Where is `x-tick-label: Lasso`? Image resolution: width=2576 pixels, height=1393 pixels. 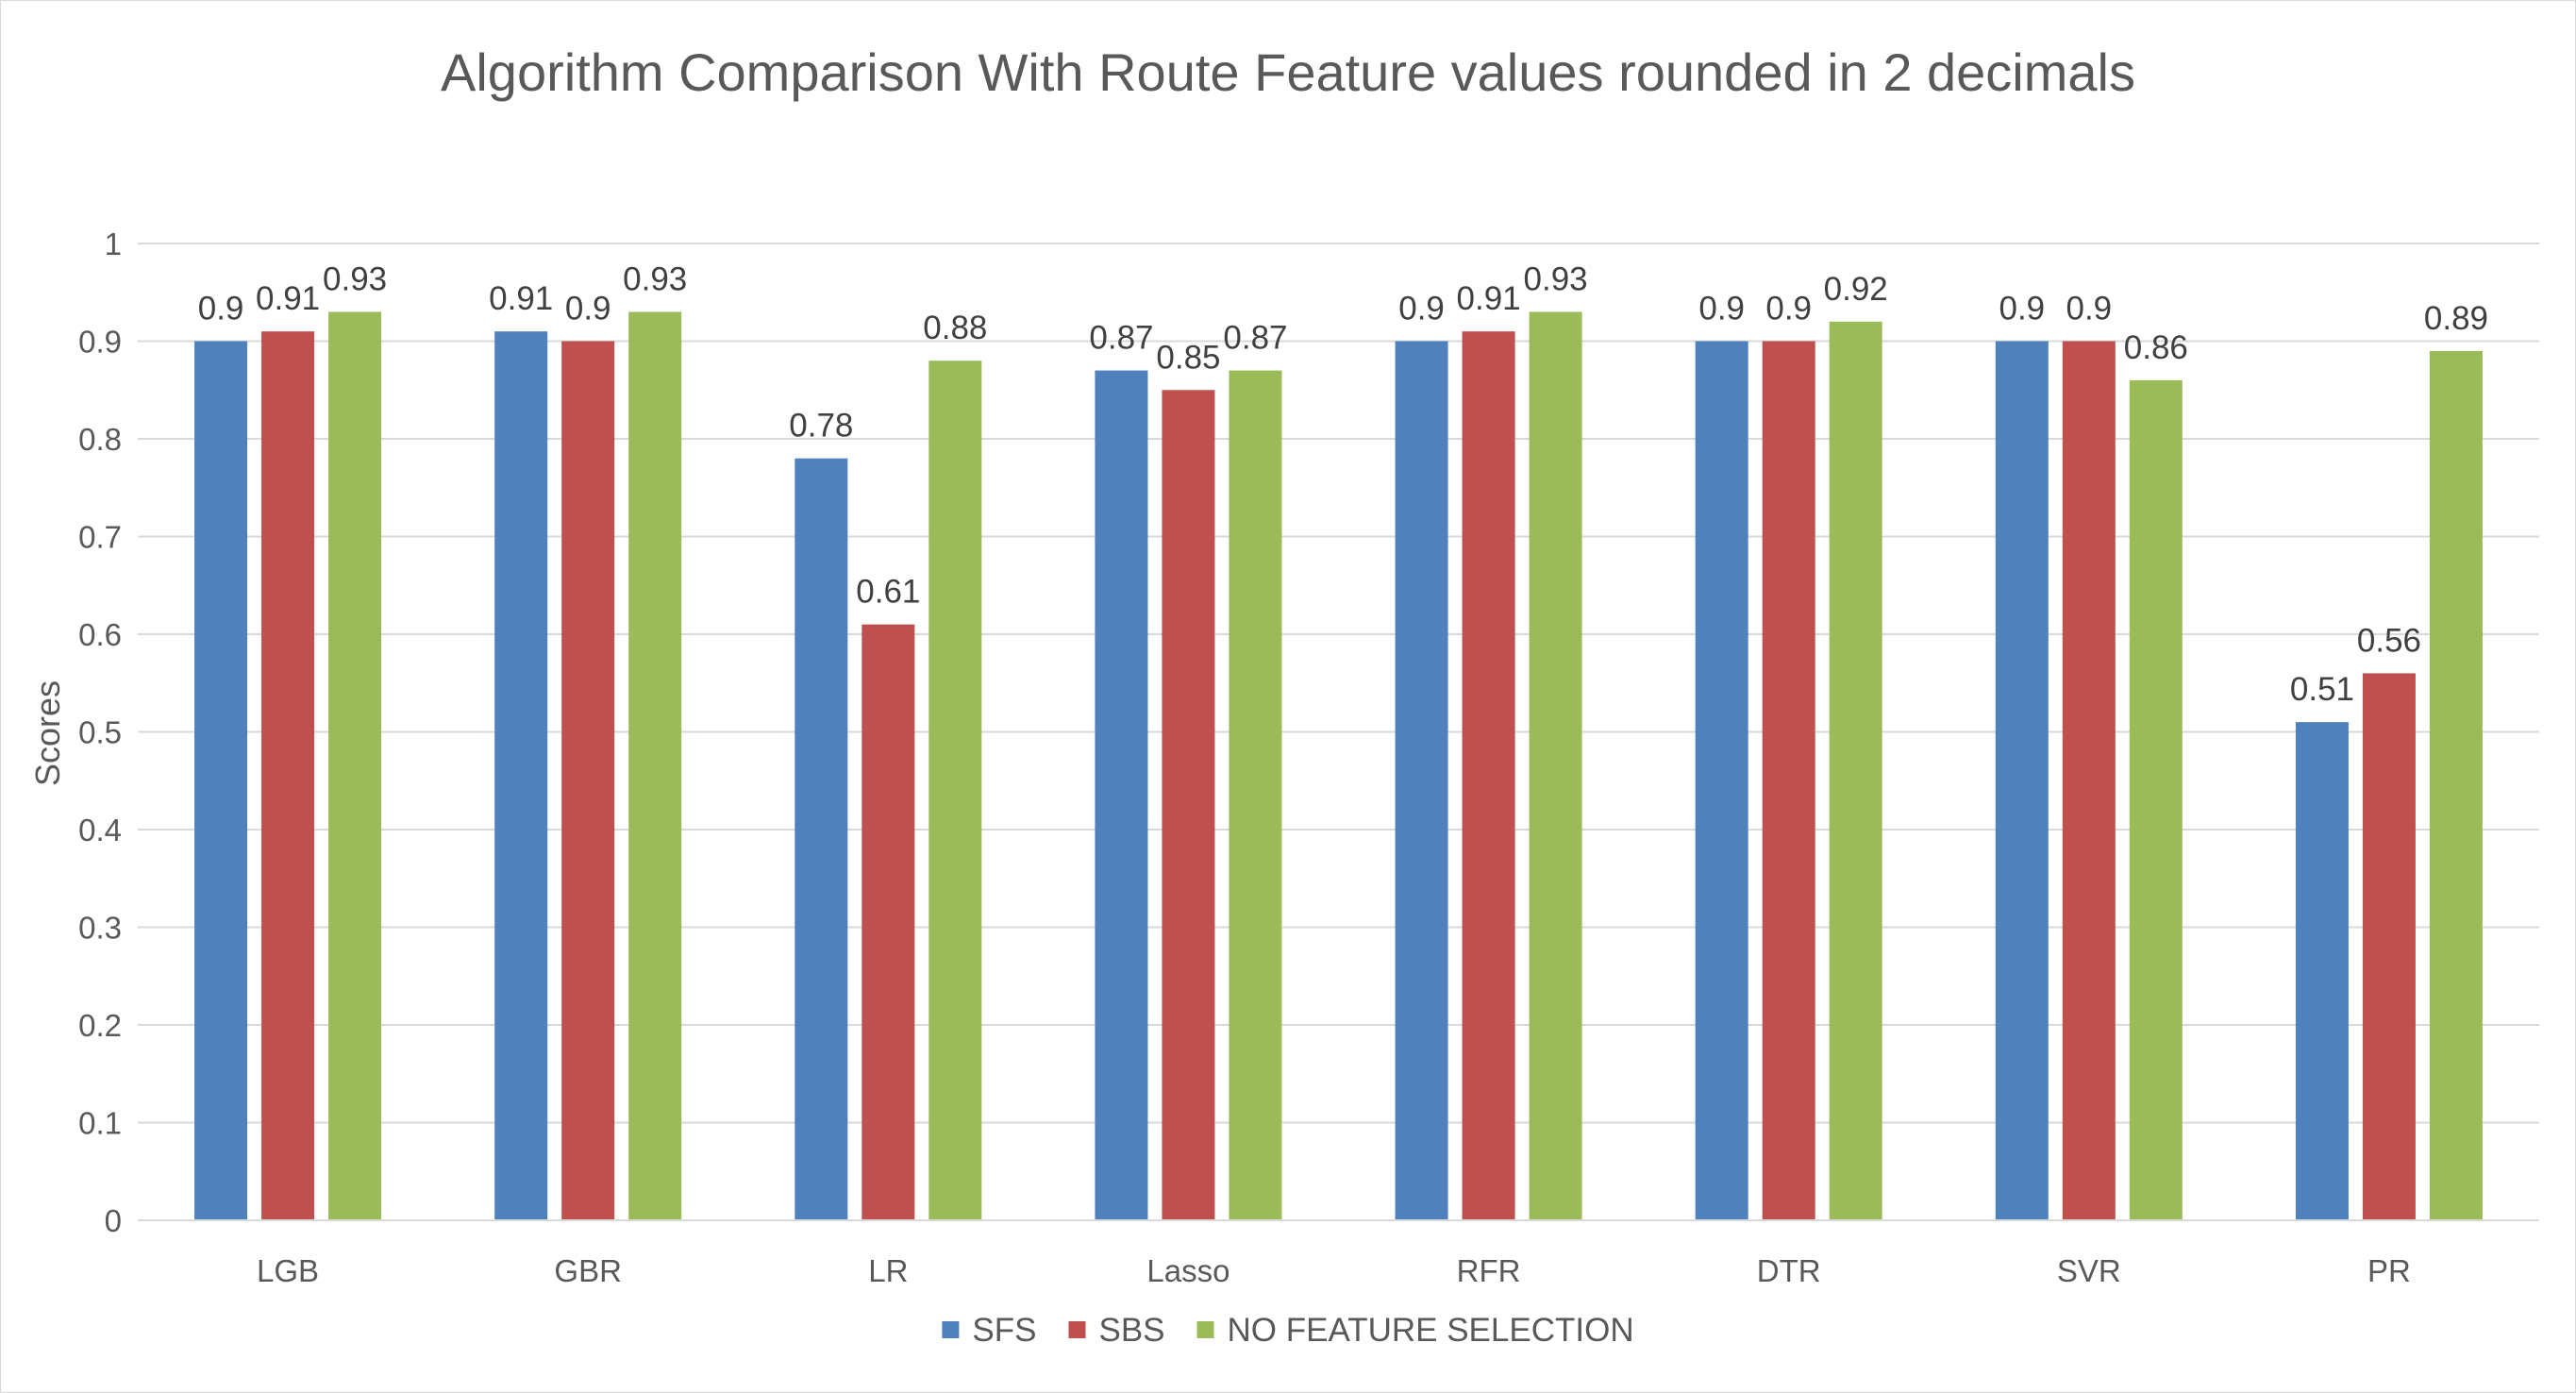 x-tick-label: Lasso is located at coordinates (1187, 1270).